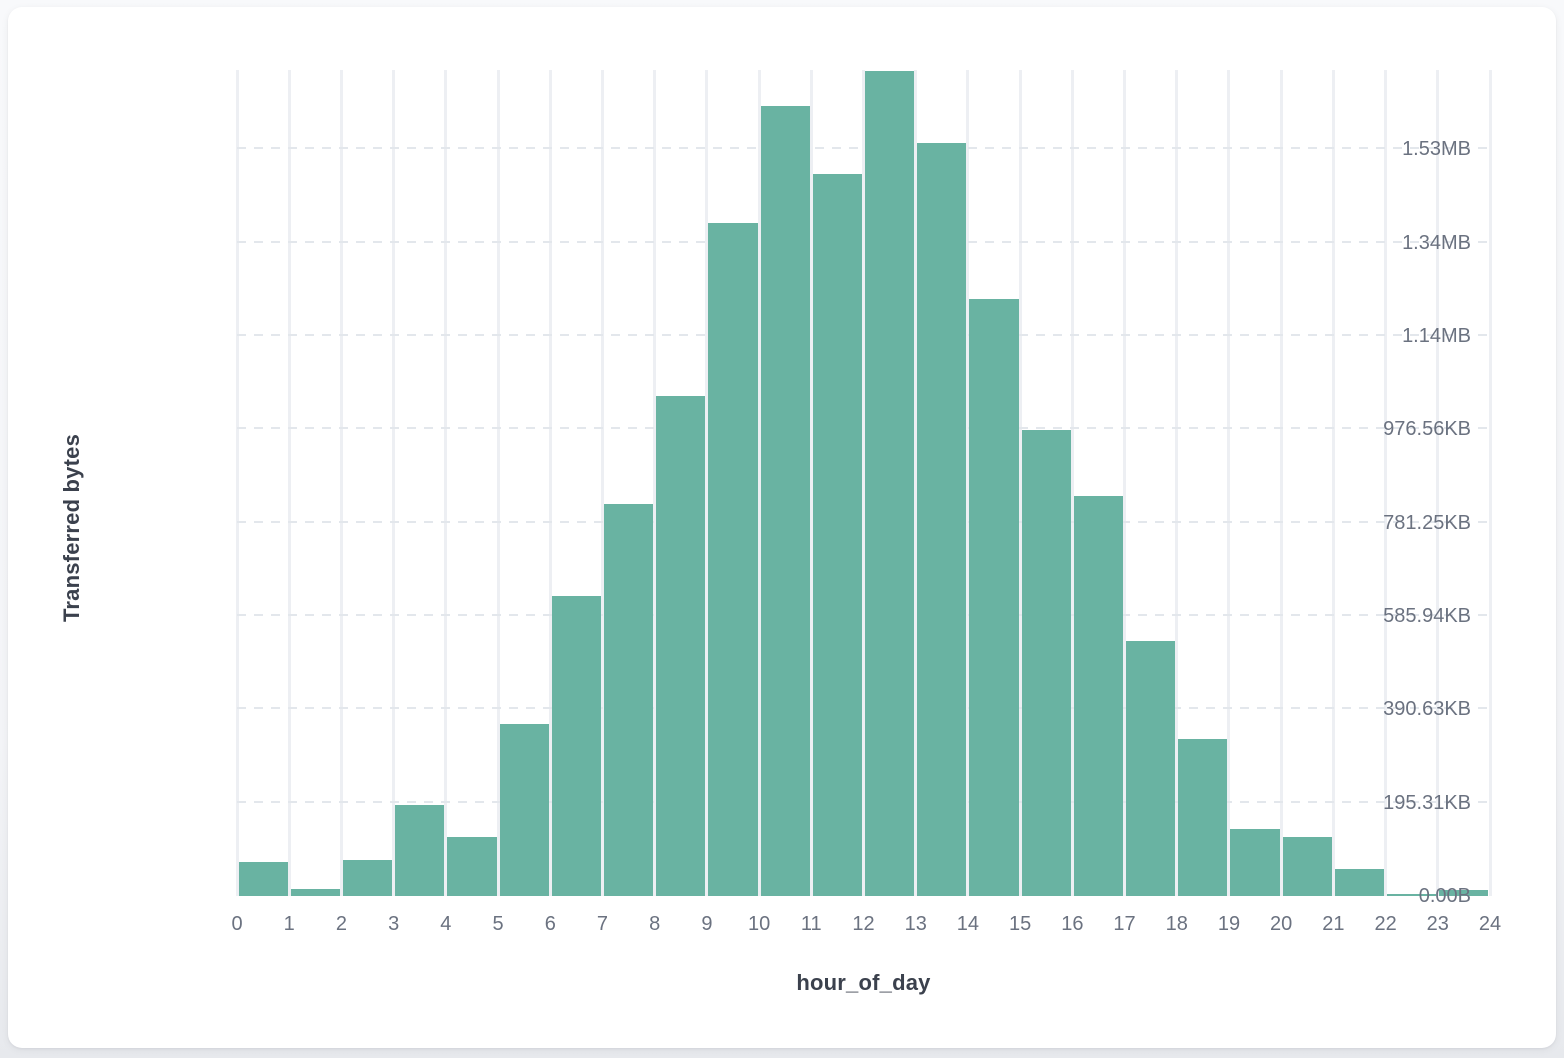 This screenshot has width=1564, height=1058. What do you see at coordinates (1427, 429) in the screenshot?
I see `y-tick-label: 976.56KB` at bounding box center [1427, 429].